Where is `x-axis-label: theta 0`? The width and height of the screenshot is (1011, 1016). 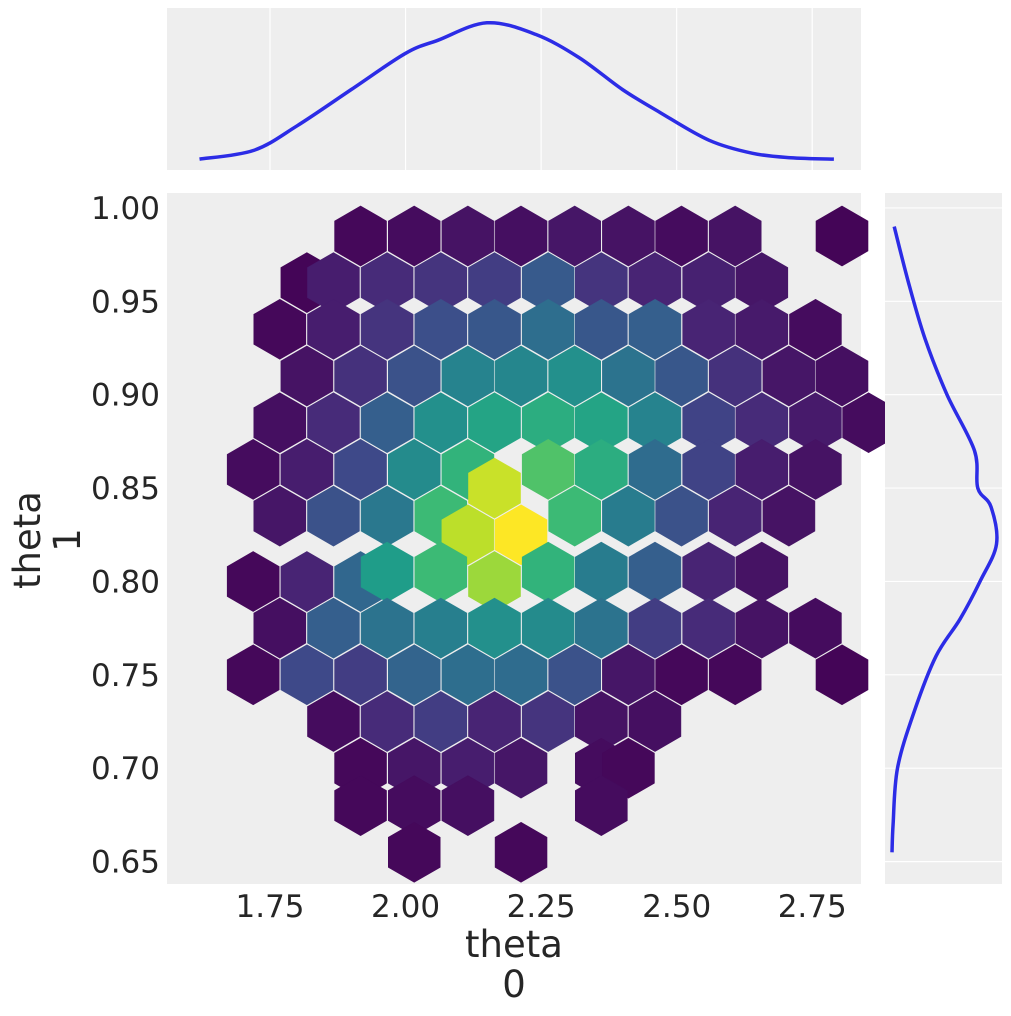
x-axis-label: theta 0 is located at coordinates (514, 964).